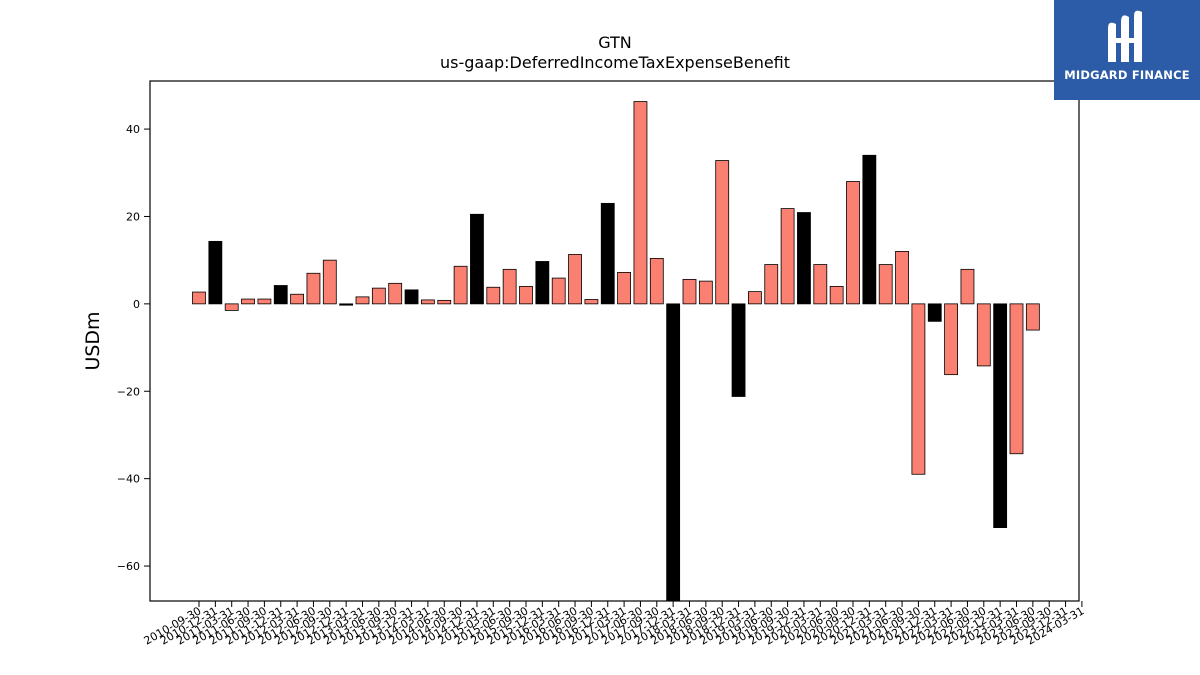 This screenshot has width=1200, height=675. Describe the element at coordinates (128, 391) in the screenshot. I see `y-tick-label: −20` at that location.